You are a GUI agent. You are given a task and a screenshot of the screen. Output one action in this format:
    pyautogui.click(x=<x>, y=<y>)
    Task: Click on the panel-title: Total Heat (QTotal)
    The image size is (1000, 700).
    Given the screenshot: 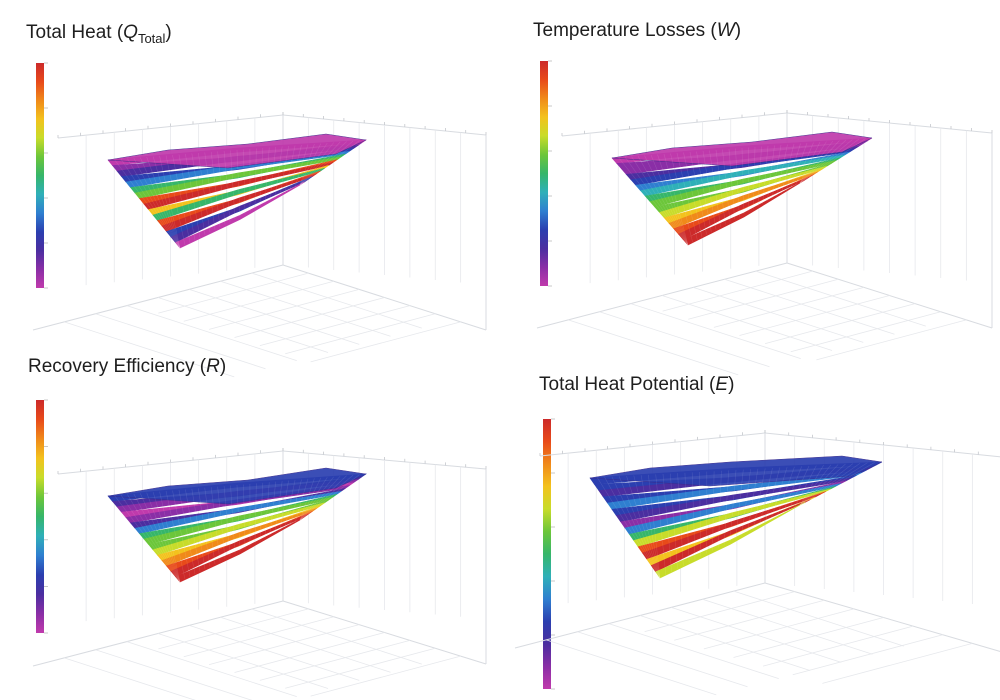 What is the action you would take?
    pyautogui.click(x=99, y=34)
    